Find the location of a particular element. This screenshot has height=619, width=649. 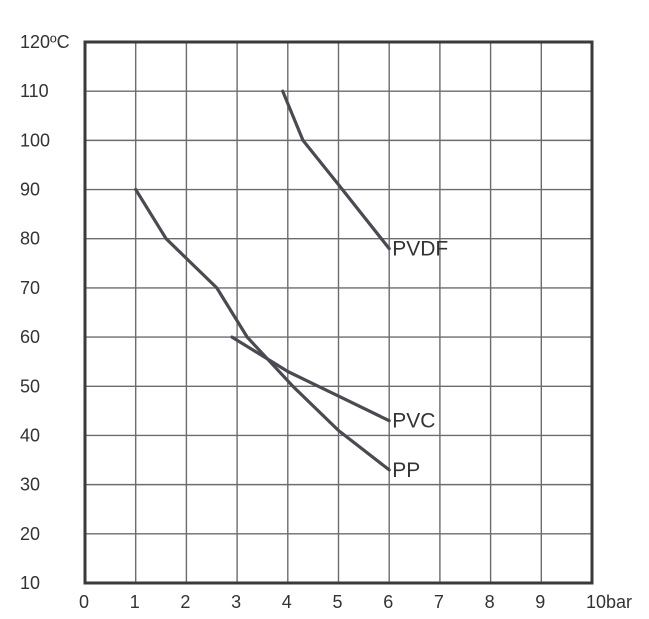

x-tick-label: 9 is located at coordinates (540, 602).